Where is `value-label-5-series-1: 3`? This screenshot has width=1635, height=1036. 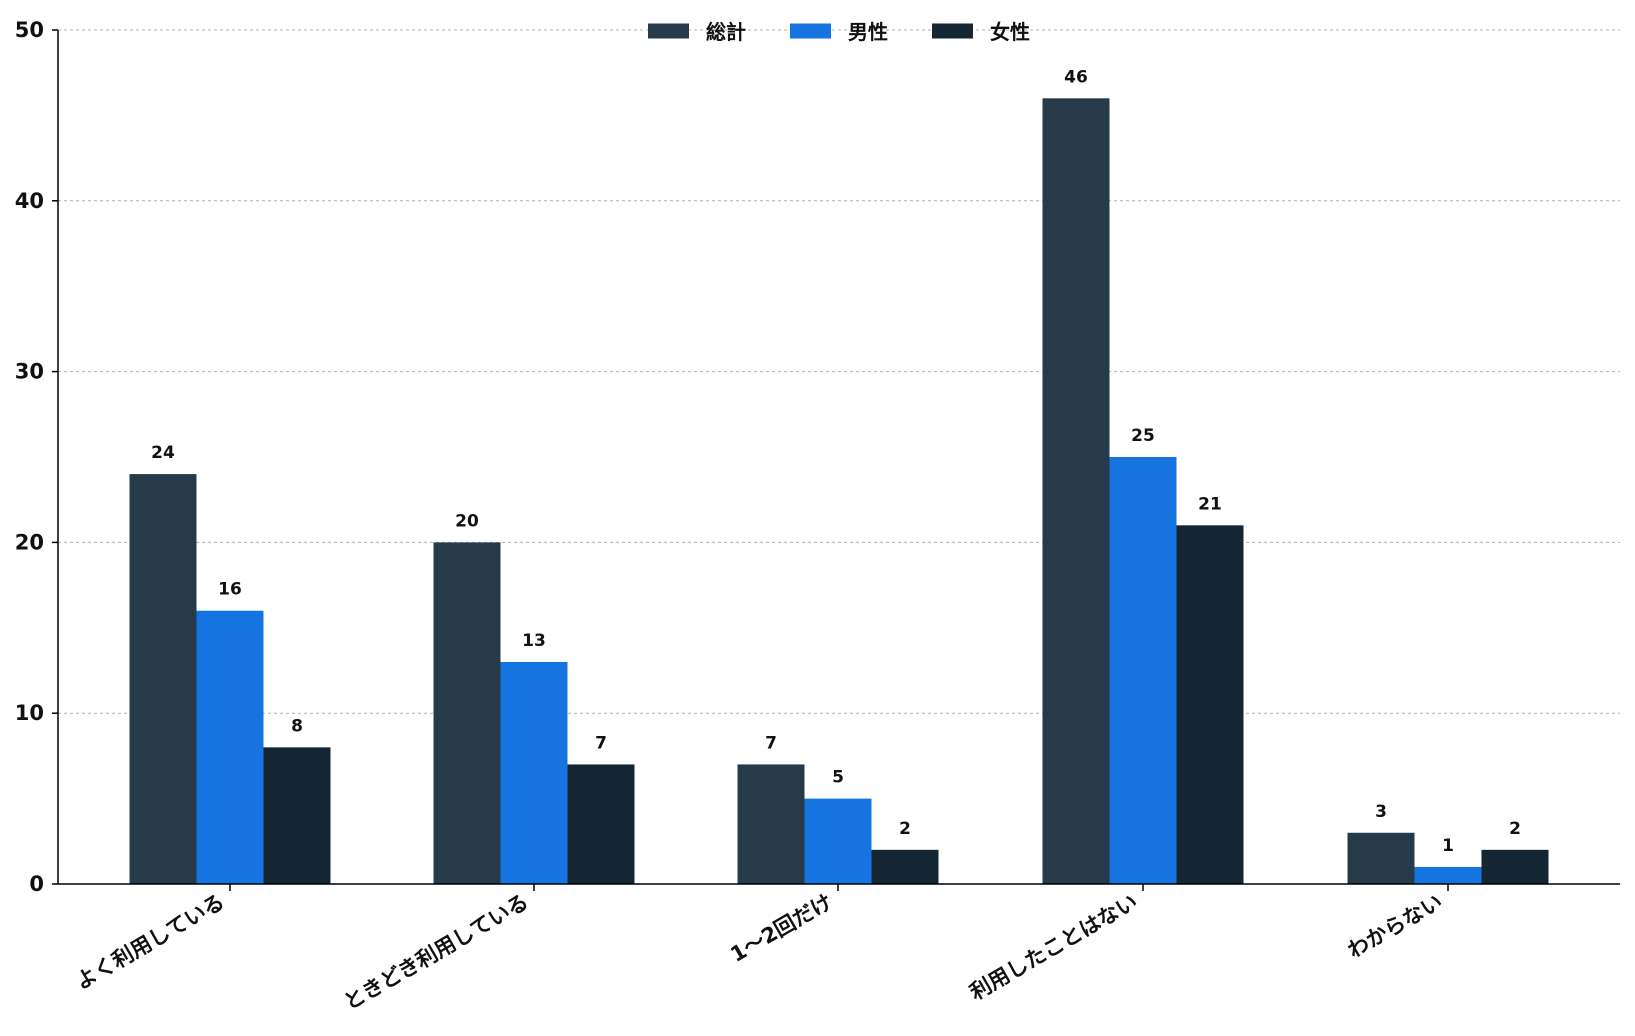
value-label-5-series-1: 3 is located at coordinates (1381, 812).